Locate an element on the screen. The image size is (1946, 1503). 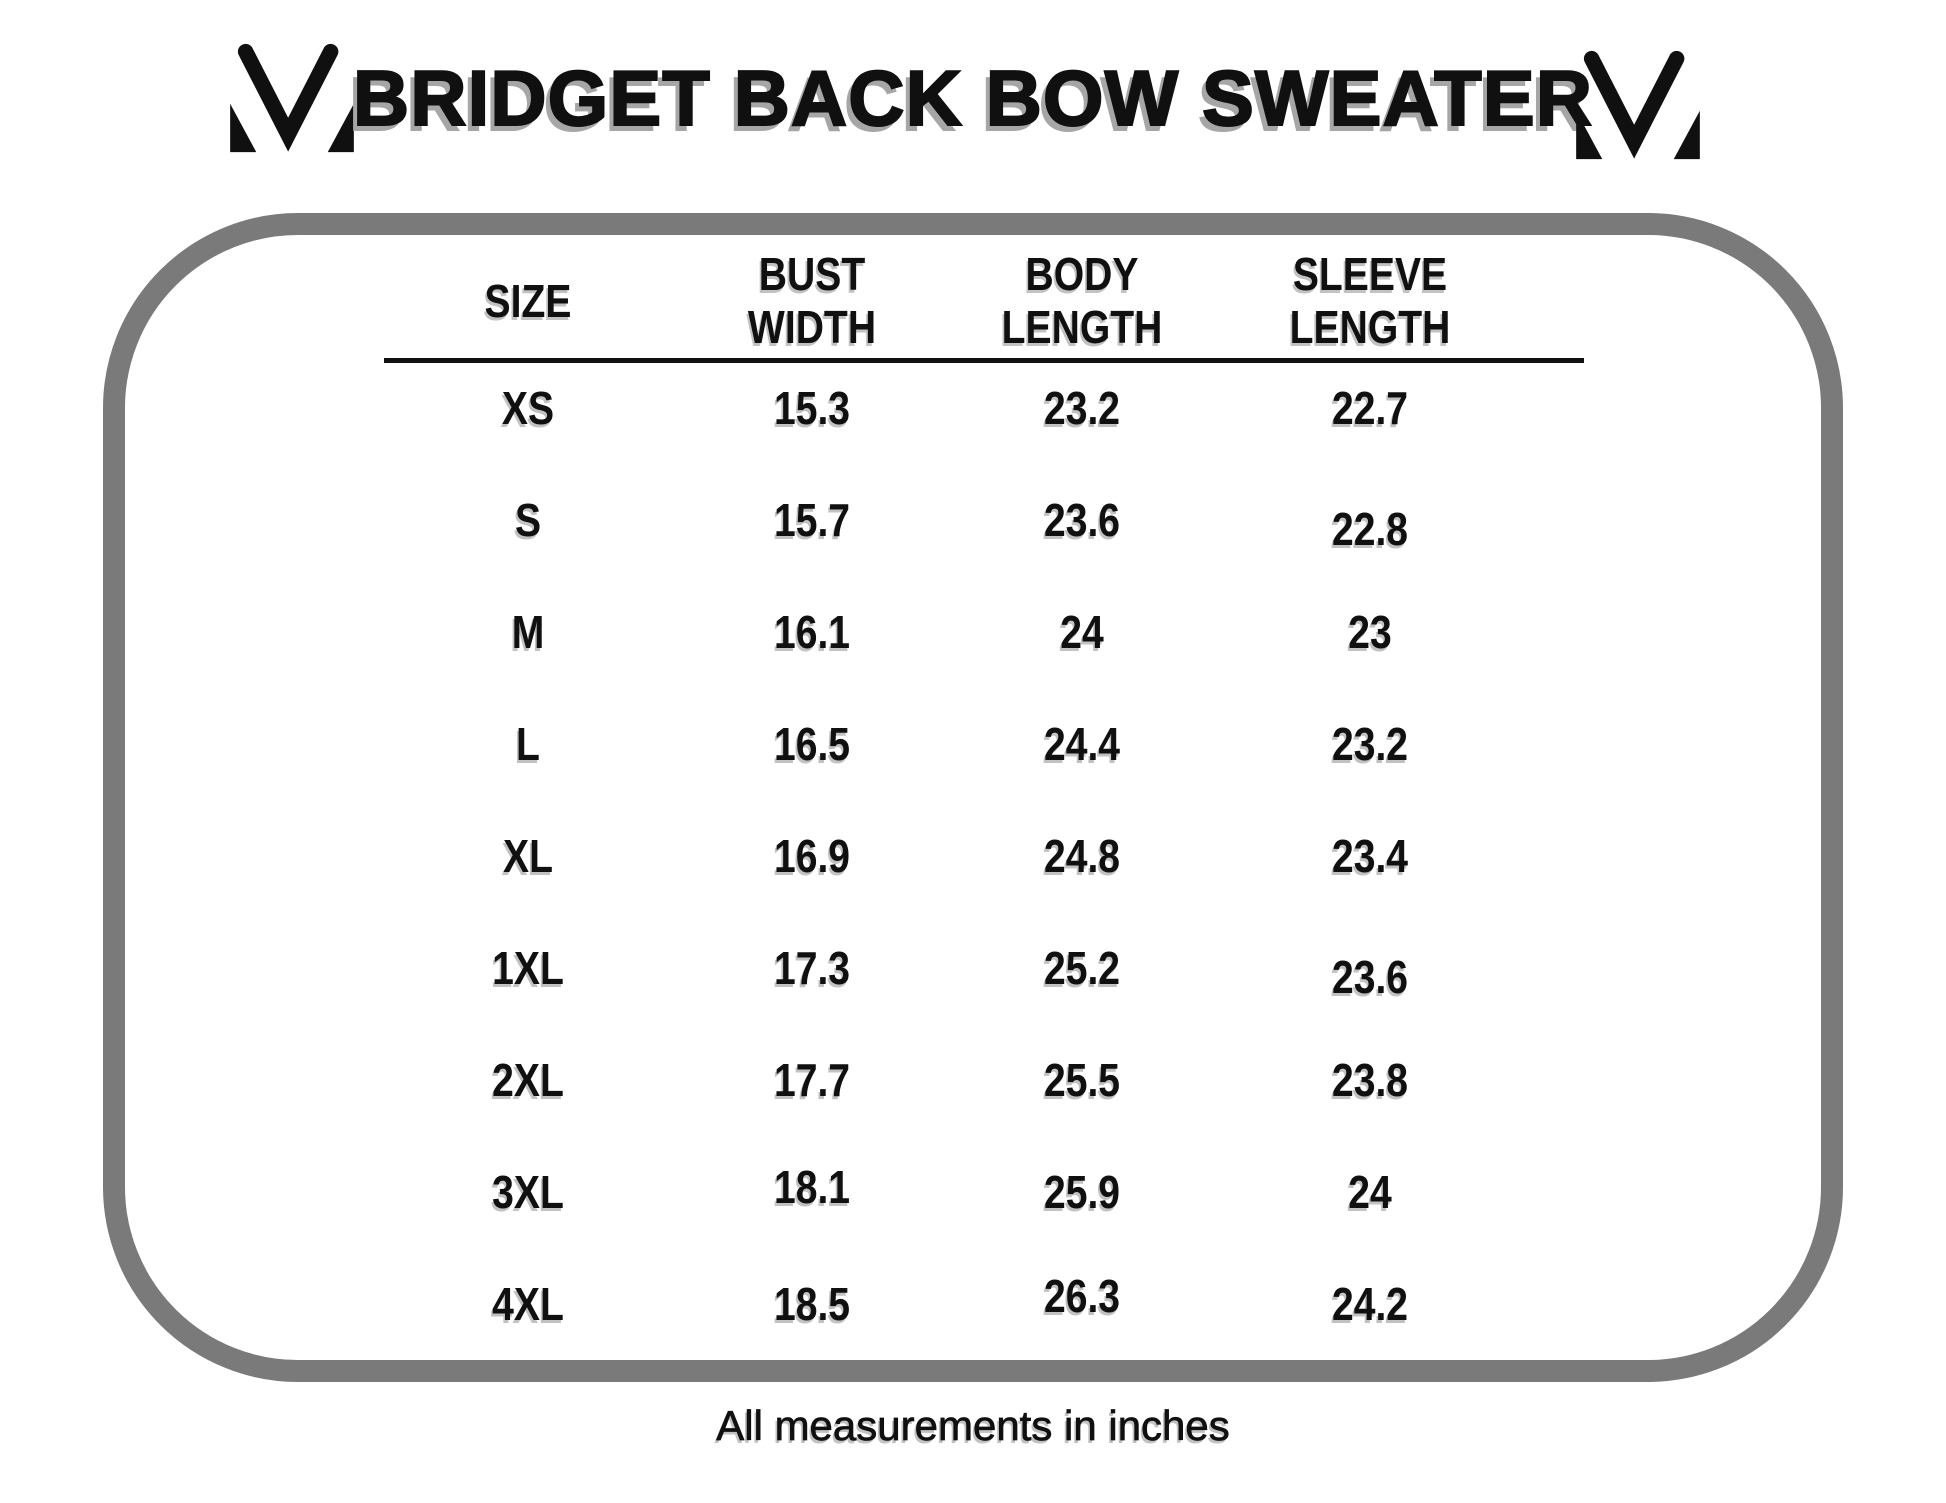
measurement-value: 18.5 is located at coordinates (812, 1303).